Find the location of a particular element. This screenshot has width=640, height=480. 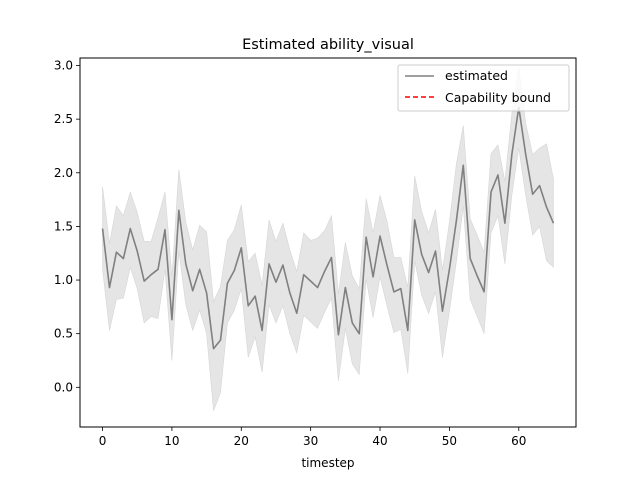

legend: estimated Capability bound is located at coordinates (483, 88).